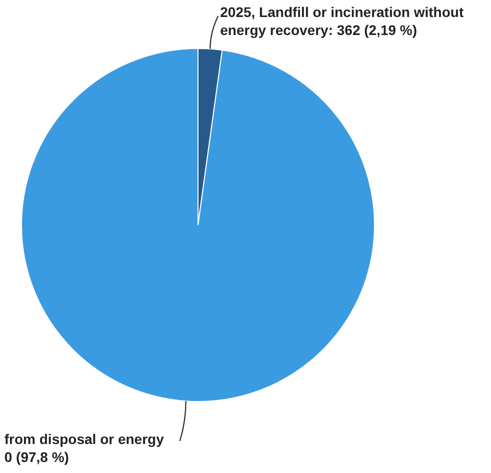 This screenshot has height=473, width=491. I want to click on data-label: 0 (97,8 %), so click(36, 456).